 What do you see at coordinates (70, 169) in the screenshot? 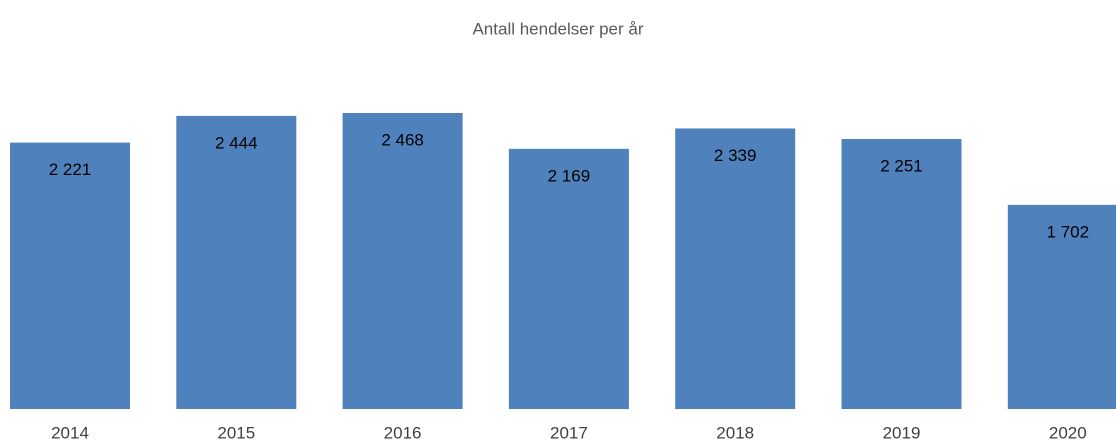
I see `value-label: 2 221` at bounding box center [70, 169].